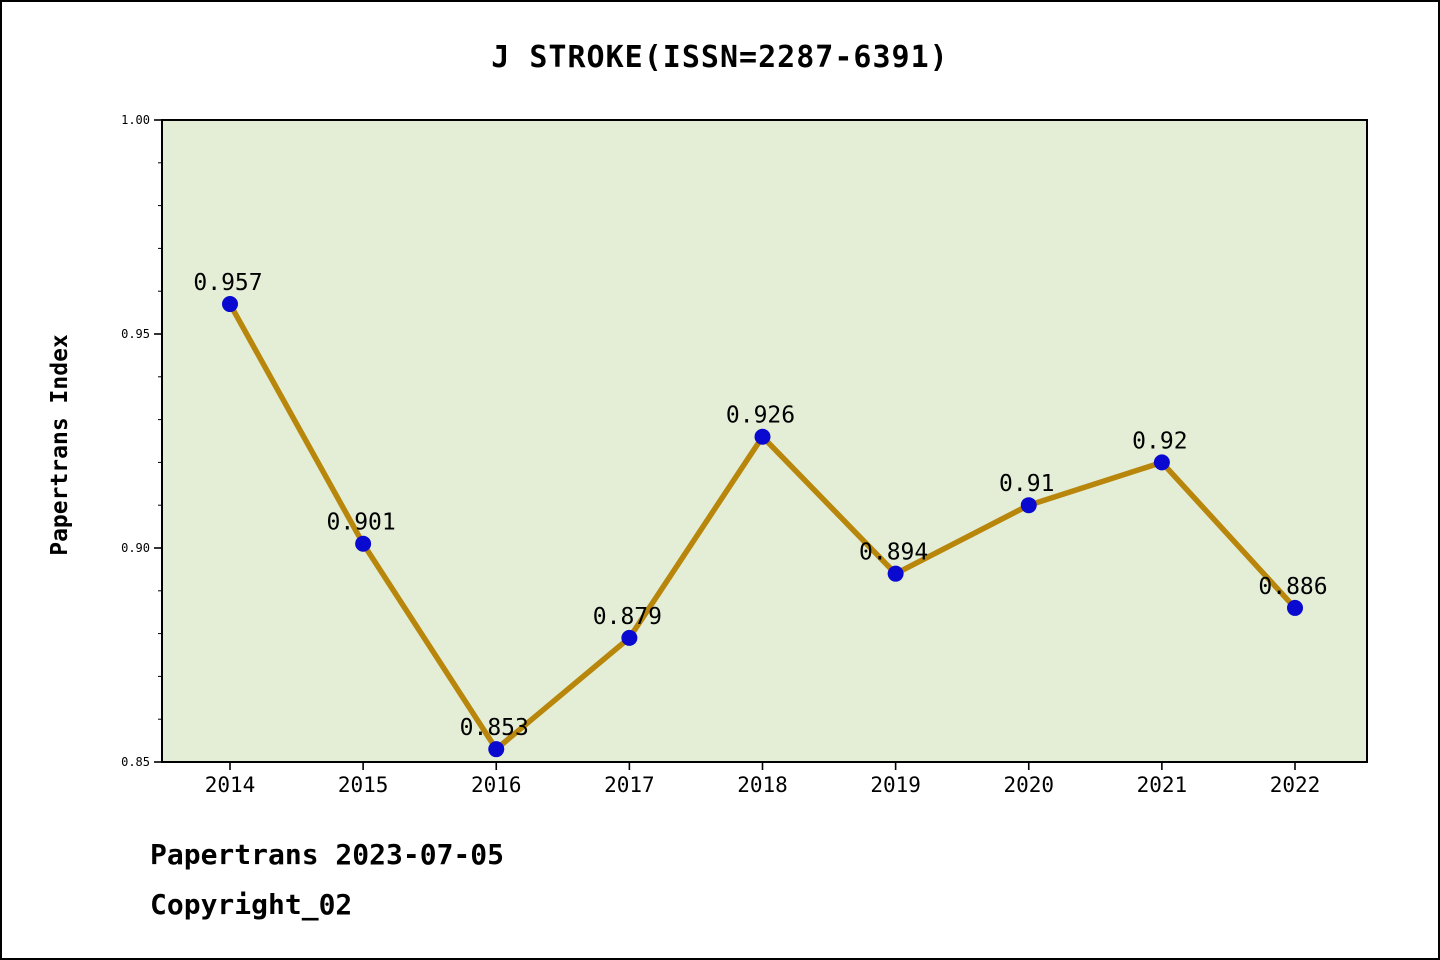 The height and width of the screenshot is (960, 1440). What do you see at coordinates (327, 854) in the screenshot?
I see `footer-date: Papertrans 2023-07-05` at bounding box center [327, 854].